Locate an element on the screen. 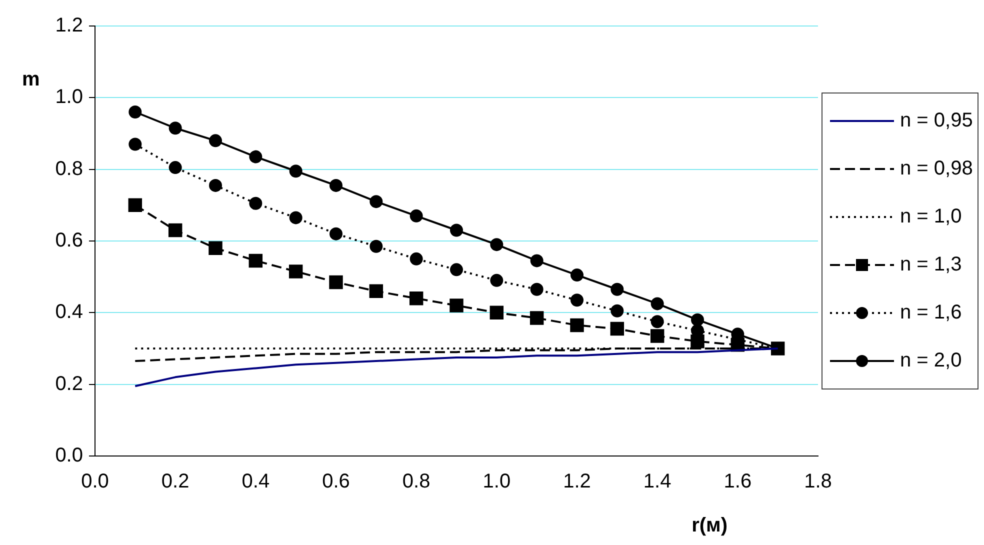  x-tick-label: 1.2 is located at coordinates (577, 481).